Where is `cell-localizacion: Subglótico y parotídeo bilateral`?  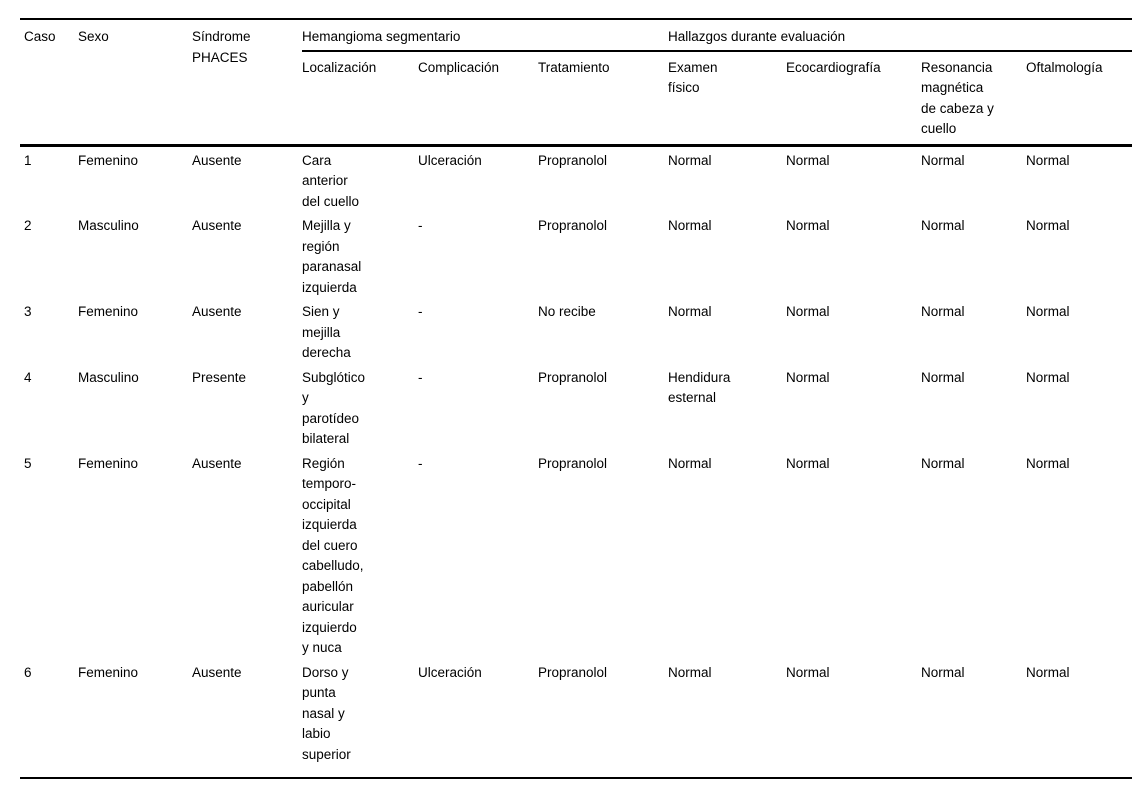
cell-localizacion: Subglótico y parotídeo bilateral is located at coordinates (334, 408).